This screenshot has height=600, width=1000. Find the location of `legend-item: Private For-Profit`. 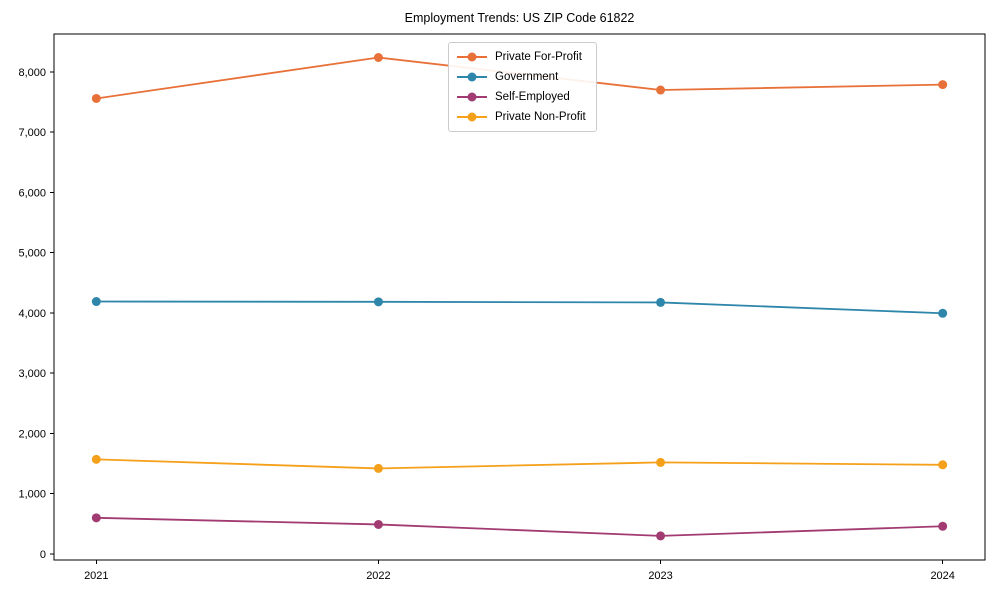

legend-item: Private For-Profit is located at coordinates (521, 57).